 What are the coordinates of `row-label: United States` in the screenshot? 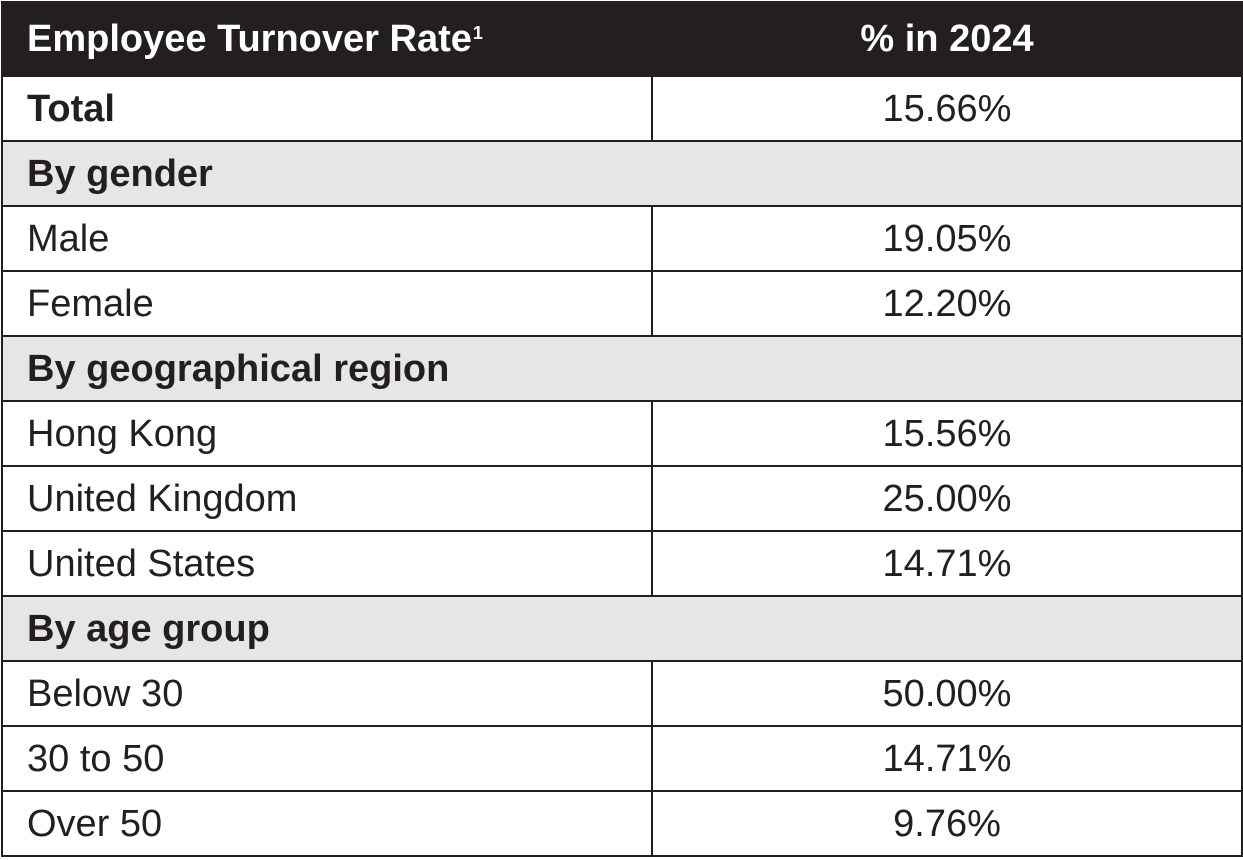 It's located at (327, 563).